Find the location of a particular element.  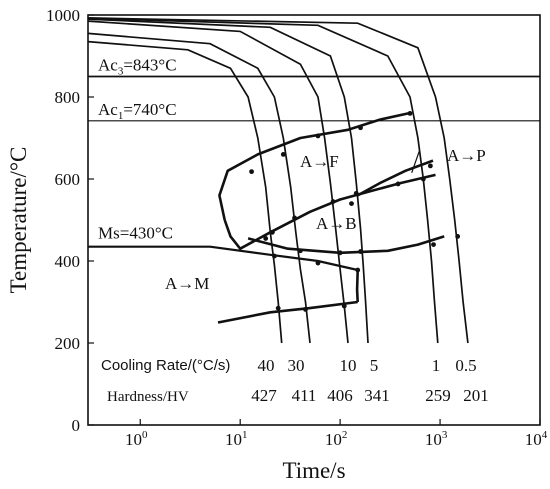

cooling-rate-value: 0.5 is located at coordinates (465, 365).